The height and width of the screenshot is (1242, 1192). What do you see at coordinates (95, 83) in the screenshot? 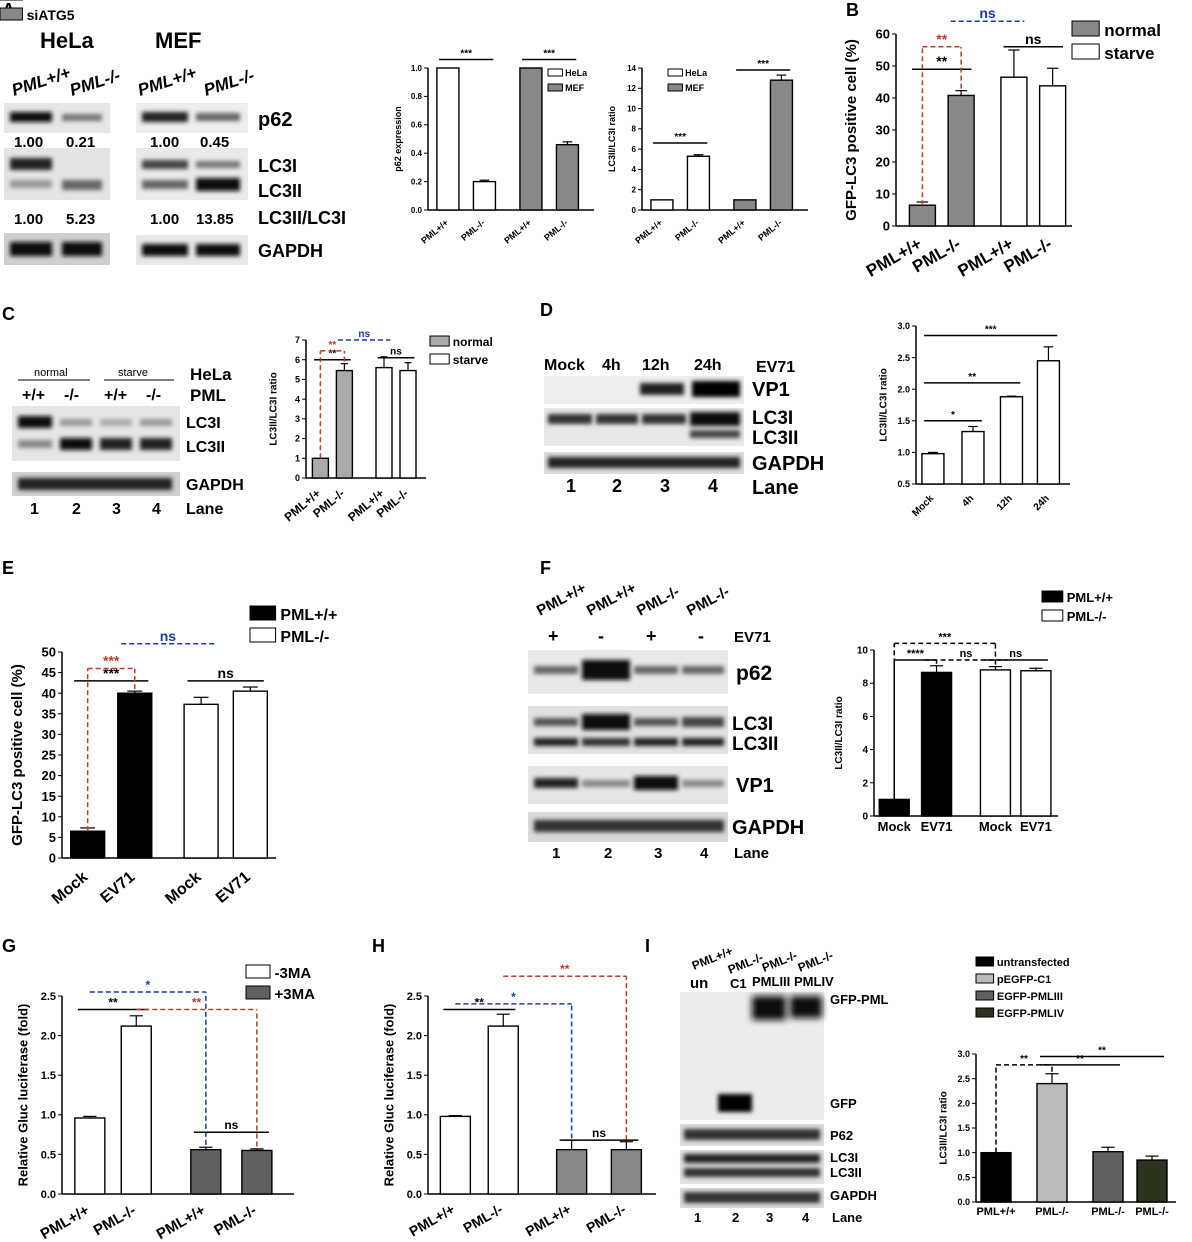
I see `hela-lane-2-label: PML-/-` at bounding box center [95, 83].